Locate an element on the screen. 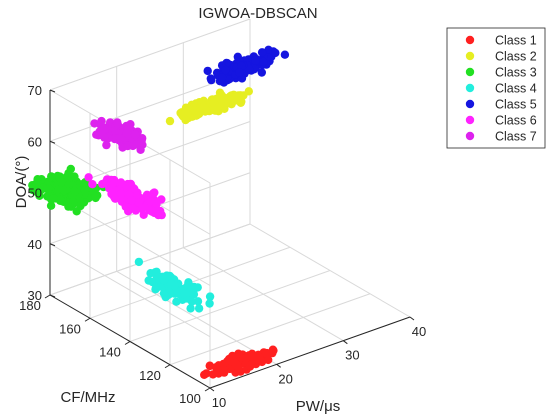 The width and height of the screenshot is (550, 418). x-tick-label: 30 is located at coordinates (352, 355).